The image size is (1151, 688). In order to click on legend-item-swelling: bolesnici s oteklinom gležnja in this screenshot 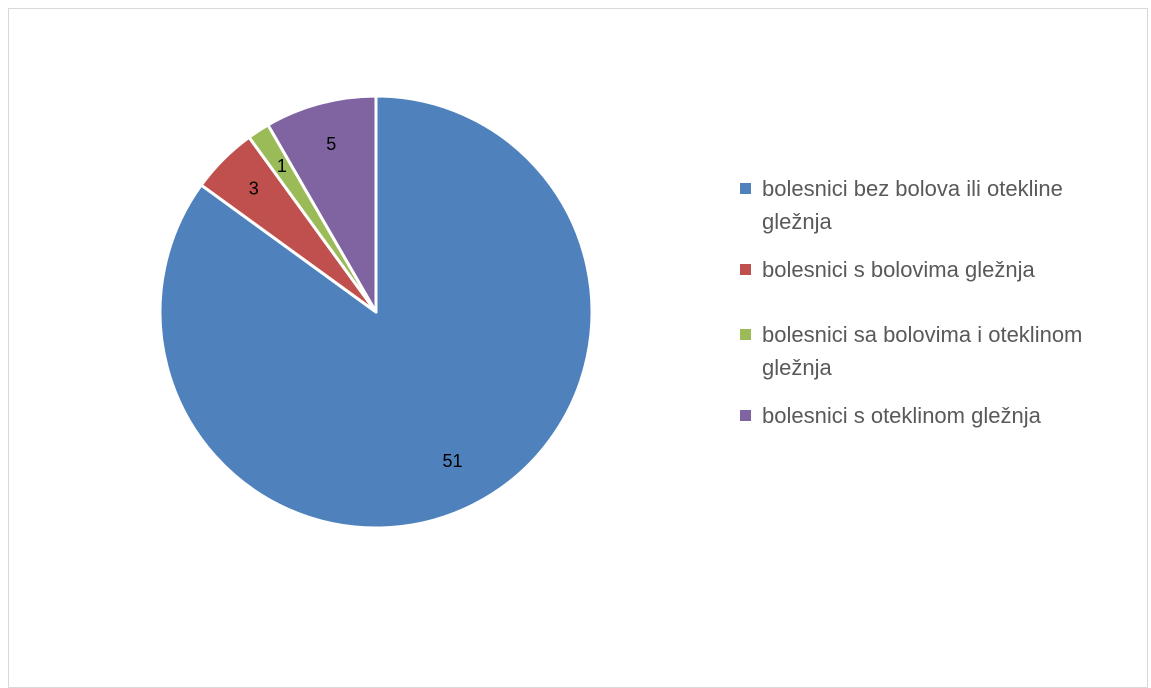, I will do `click(938, 415)`.